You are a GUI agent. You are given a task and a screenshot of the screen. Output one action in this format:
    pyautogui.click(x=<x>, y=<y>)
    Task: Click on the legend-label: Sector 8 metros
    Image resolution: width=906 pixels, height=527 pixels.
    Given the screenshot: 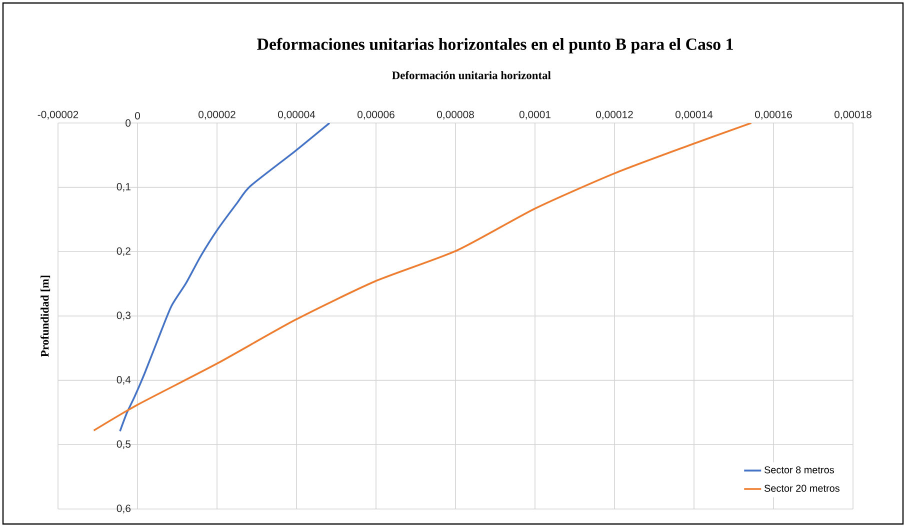 What is the action you would take?
    pyautogui.click(x=799, y=470)
    